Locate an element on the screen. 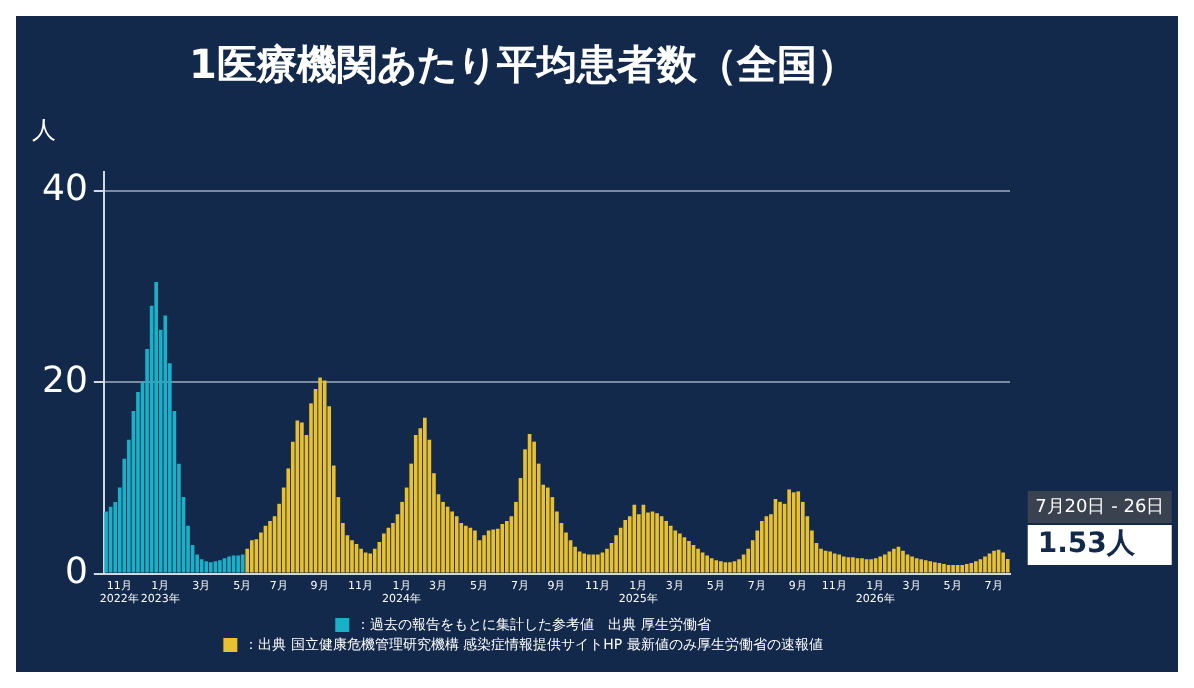 The height and width of the screenshot is (688, 1194). y-axis-title: 人 is located at coordinates (44, 130).